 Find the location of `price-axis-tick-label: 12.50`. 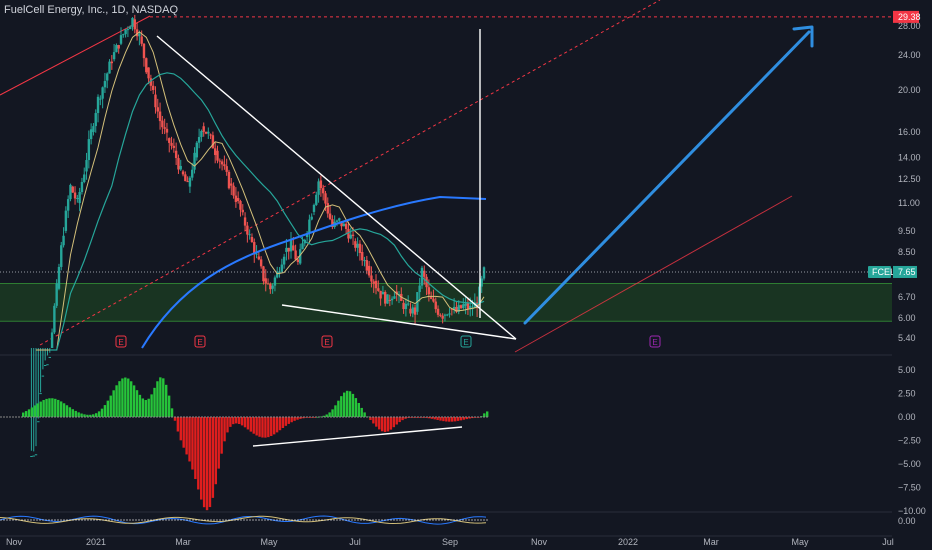

price-axis-tick-label: 12.50 is located at coordinates (909, 179).